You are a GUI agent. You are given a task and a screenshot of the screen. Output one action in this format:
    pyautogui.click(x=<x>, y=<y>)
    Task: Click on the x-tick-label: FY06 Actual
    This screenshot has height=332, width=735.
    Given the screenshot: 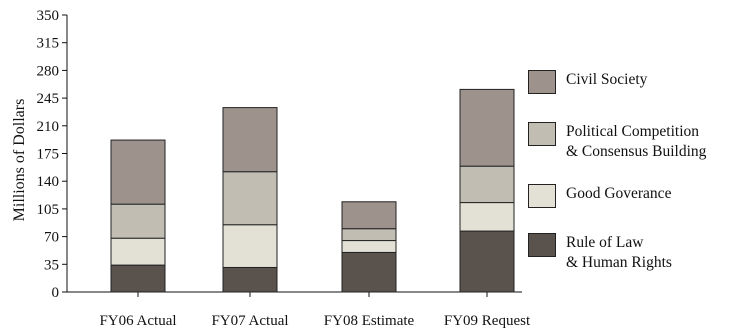 What is the action you would take?
    pyautogui.click(x=137, y=321)
    